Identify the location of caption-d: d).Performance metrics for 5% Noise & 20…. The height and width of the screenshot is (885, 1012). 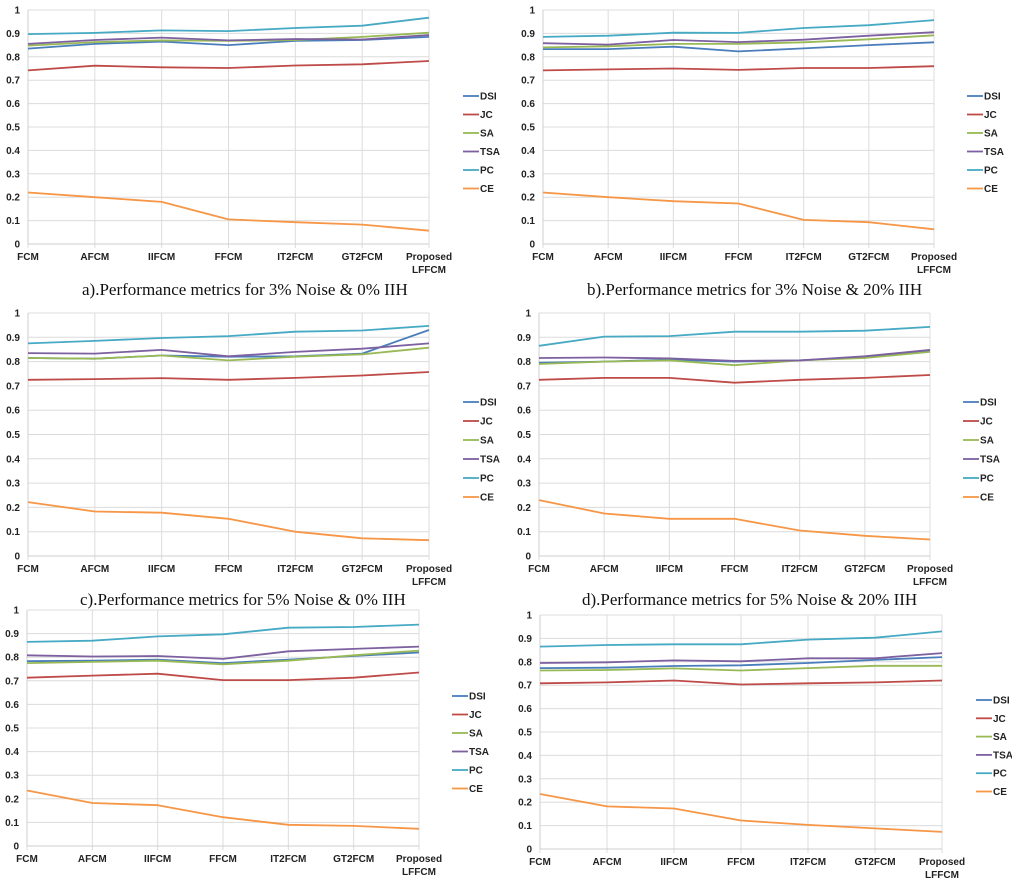
(750, 599).